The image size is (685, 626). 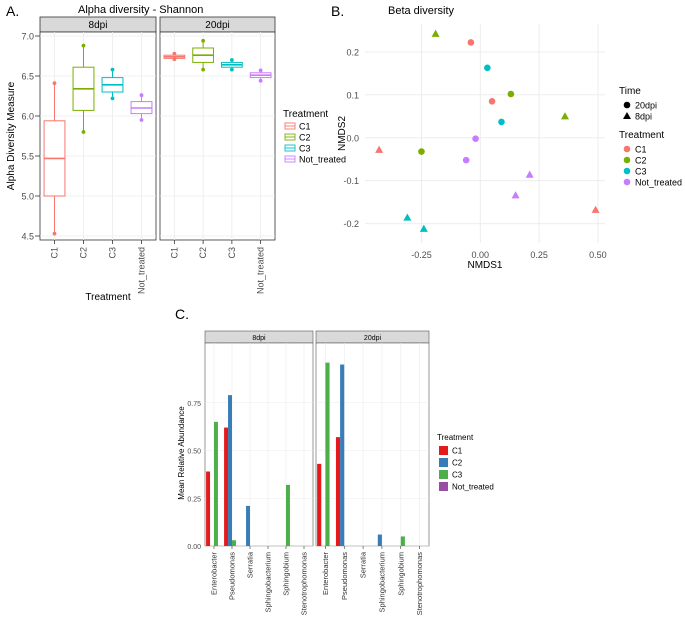 What do you see at coordinates (643, 117) in the screenshot?
I see `beta-legend-time-label-8dpi: 8dpi` at bounding box center [643, 117].